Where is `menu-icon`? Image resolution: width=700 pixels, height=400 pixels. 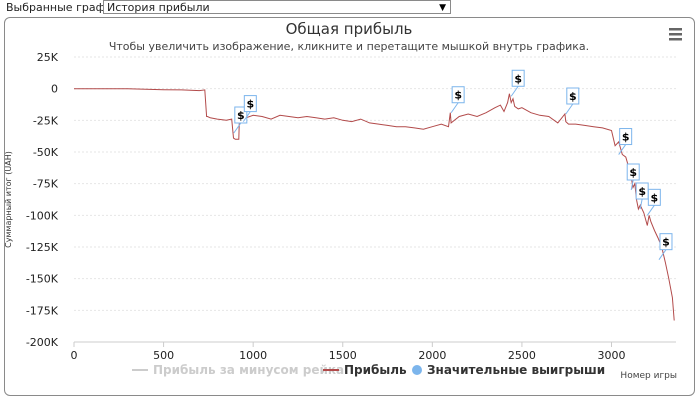 menu-icon is located at coordinates (675, 34).